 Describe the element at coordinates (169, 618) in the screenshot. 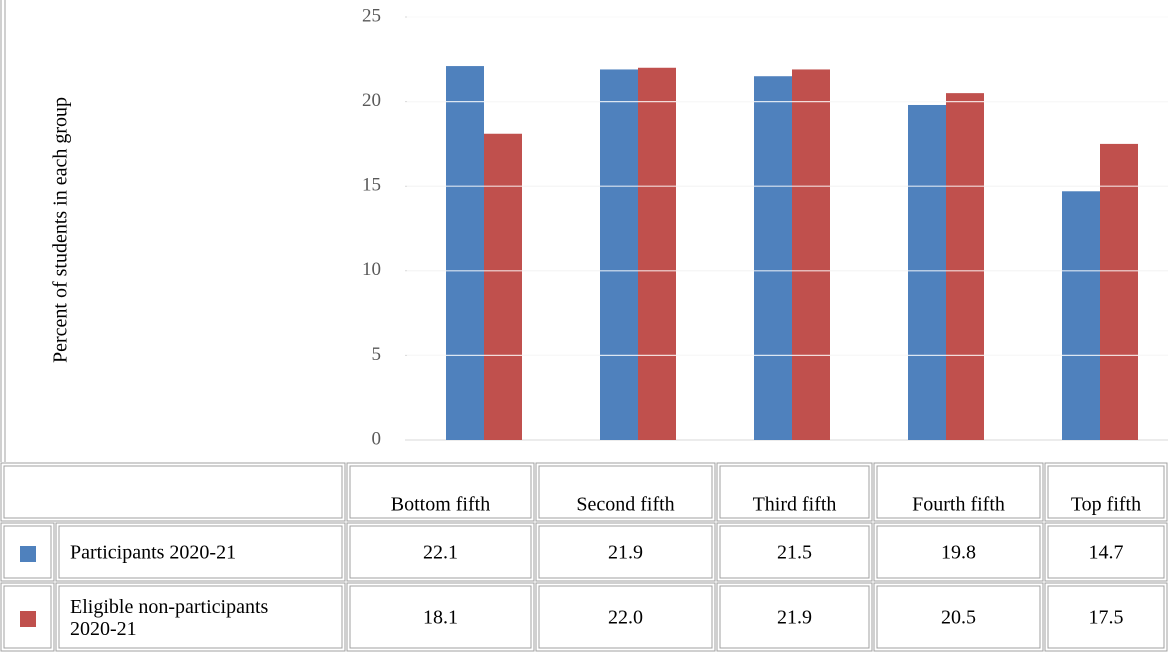

I see `row-label: Eligible non-participants 2020-21` at that location.